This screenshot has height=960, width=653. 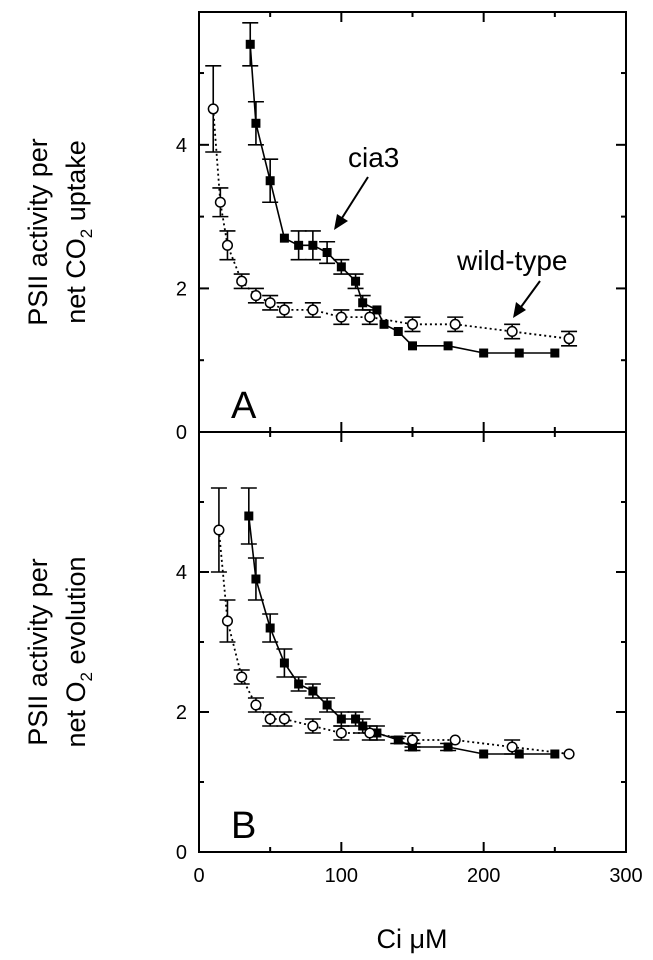 I want to click on cia3-annotation: cia3, so click(x=373, y=157).